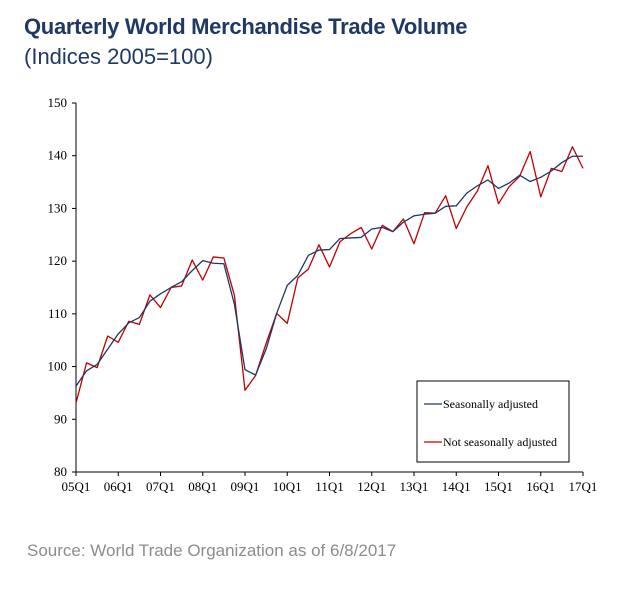 The height and width of the screenshot is (591, 640). Describe the element at coordinates (58, 155) in the screenshot. I see `y-tick-label: 140` at that location.